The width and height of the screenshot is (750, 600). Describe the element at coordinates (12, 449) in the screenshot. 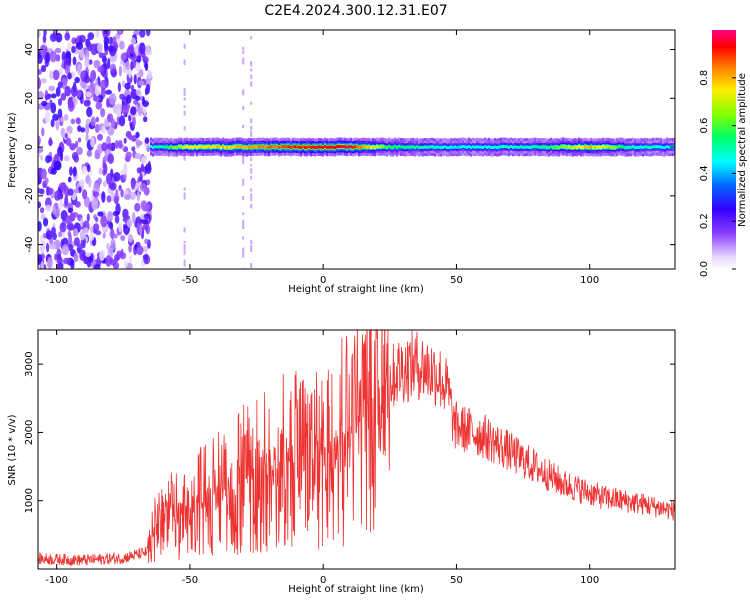

I see `snr-y-label: SNR (10 * v/v)` at that location.